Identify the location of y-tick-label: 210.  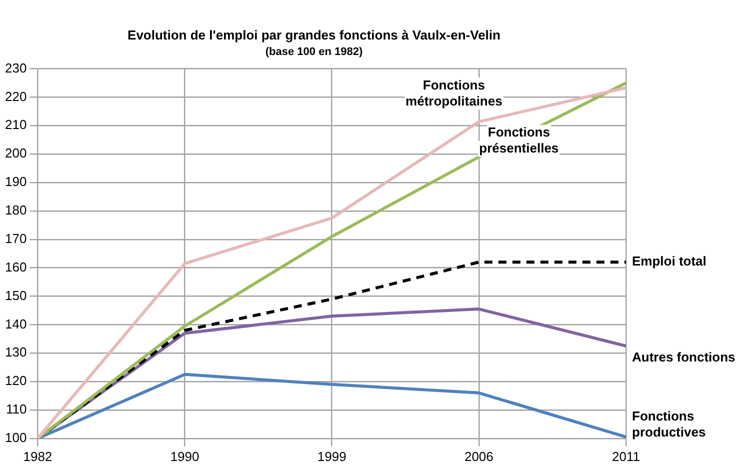
(15, 124).